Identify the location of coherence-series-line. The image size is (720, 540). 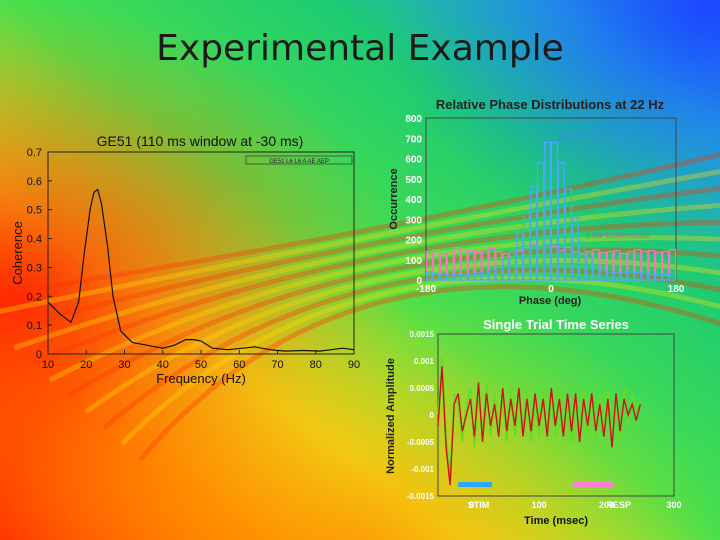
(201, 270).